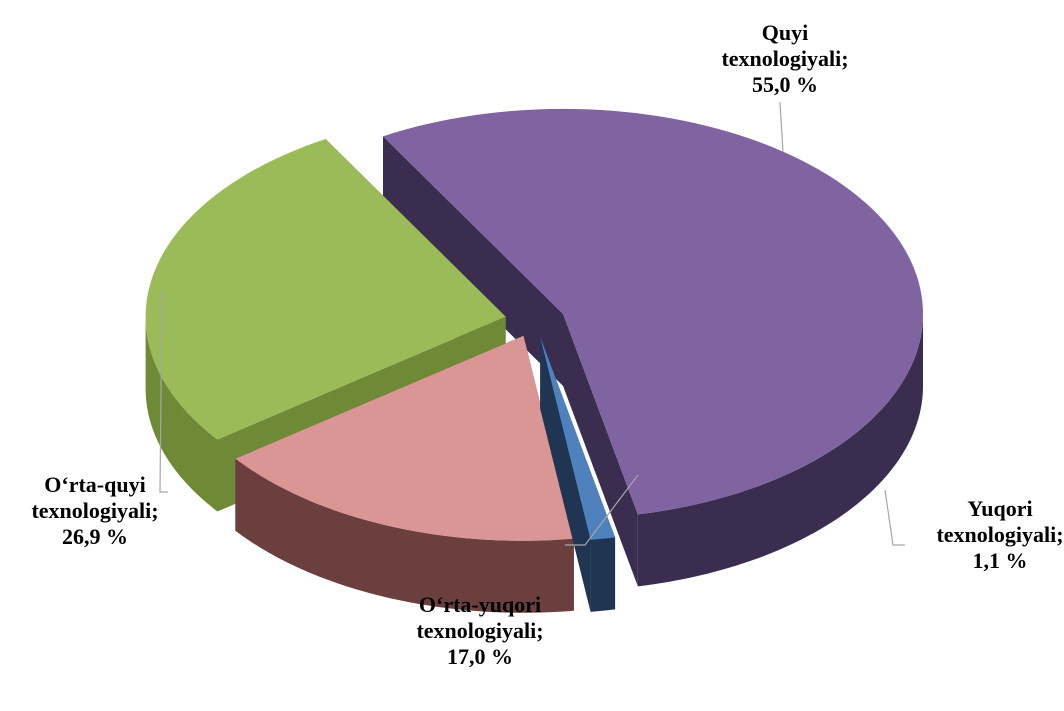 The width and height of the screenshot is (1064, 711). What do you see at coordinates (996, 521) in the screenshot?
I see `data-label-category: Yuqori texnologiyali` at bounding box center [996, 521].